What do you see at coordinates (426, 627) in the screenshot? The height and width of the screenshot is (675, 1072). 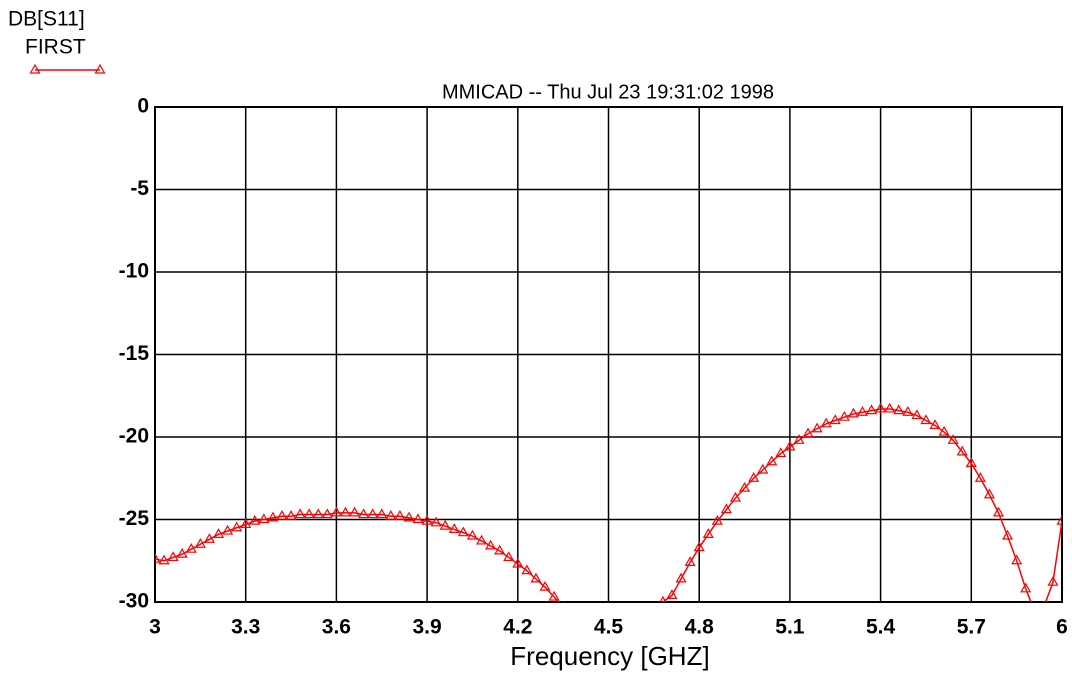 I see `x-tick-label: 3.9` at bounding box center [426, 627].